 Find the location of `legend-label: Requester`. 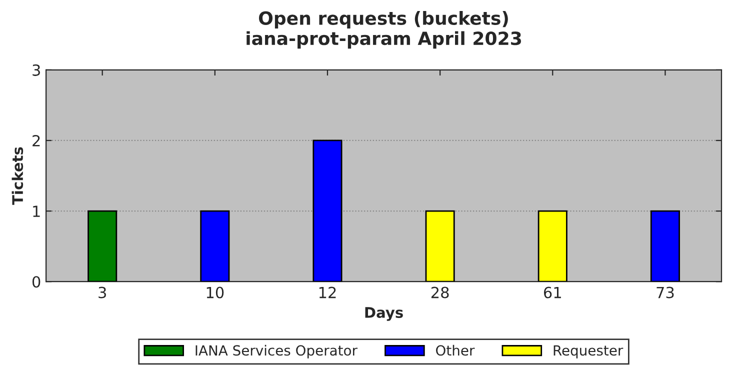

legend-label: Requester is located at coordinates (589, 351).